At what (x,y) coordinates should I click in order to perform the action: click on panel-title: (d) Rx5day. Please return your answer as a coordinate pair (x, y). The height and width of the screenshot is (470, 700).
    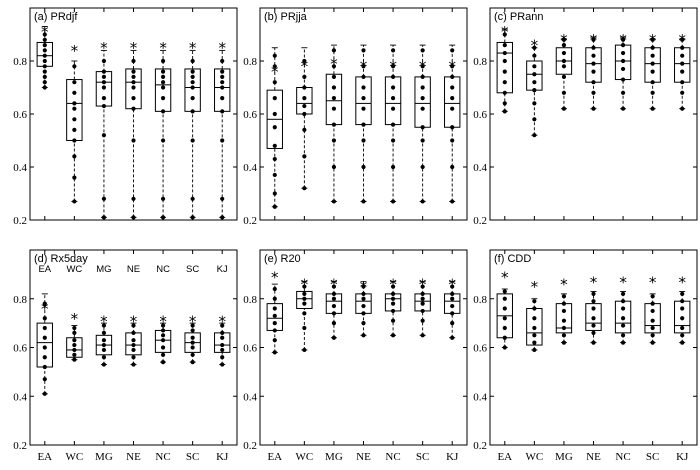
    Looking at the image, I should click on (61, 259).